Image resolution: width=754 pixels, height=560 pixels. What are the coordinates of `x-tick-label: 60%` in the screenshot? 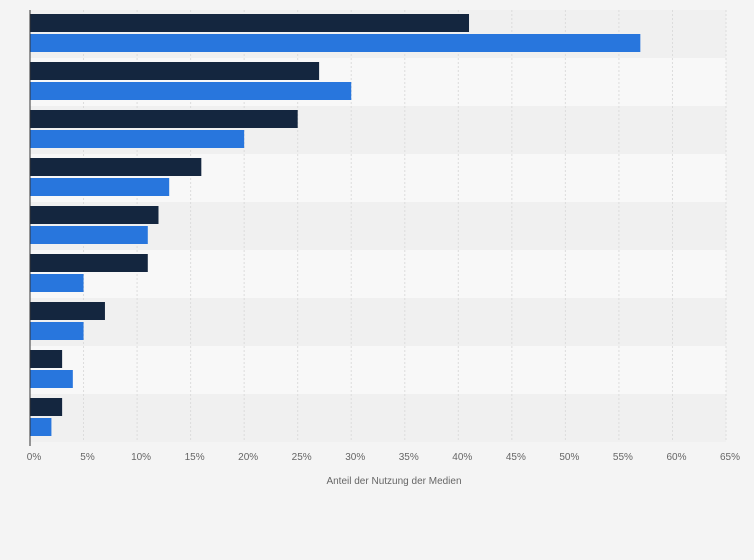 It's located at (676, 457).